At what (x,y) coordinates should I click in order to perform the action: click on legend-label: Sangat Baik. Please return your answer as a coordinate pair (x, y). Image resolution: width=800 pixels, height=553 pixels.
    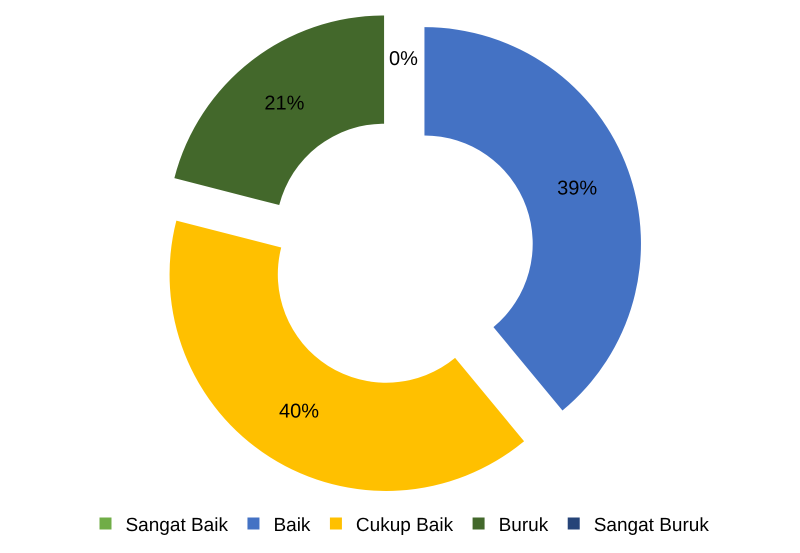
    Looking at the image, I should click on (177, 525).